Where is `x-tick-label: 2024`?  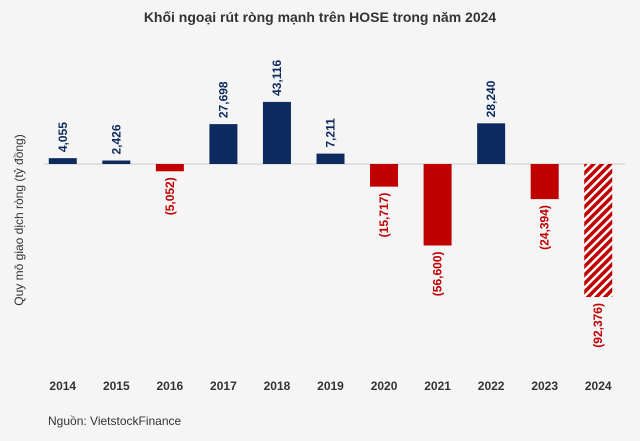
x-tick-label: 2024 is located at coordinates (598, 386).